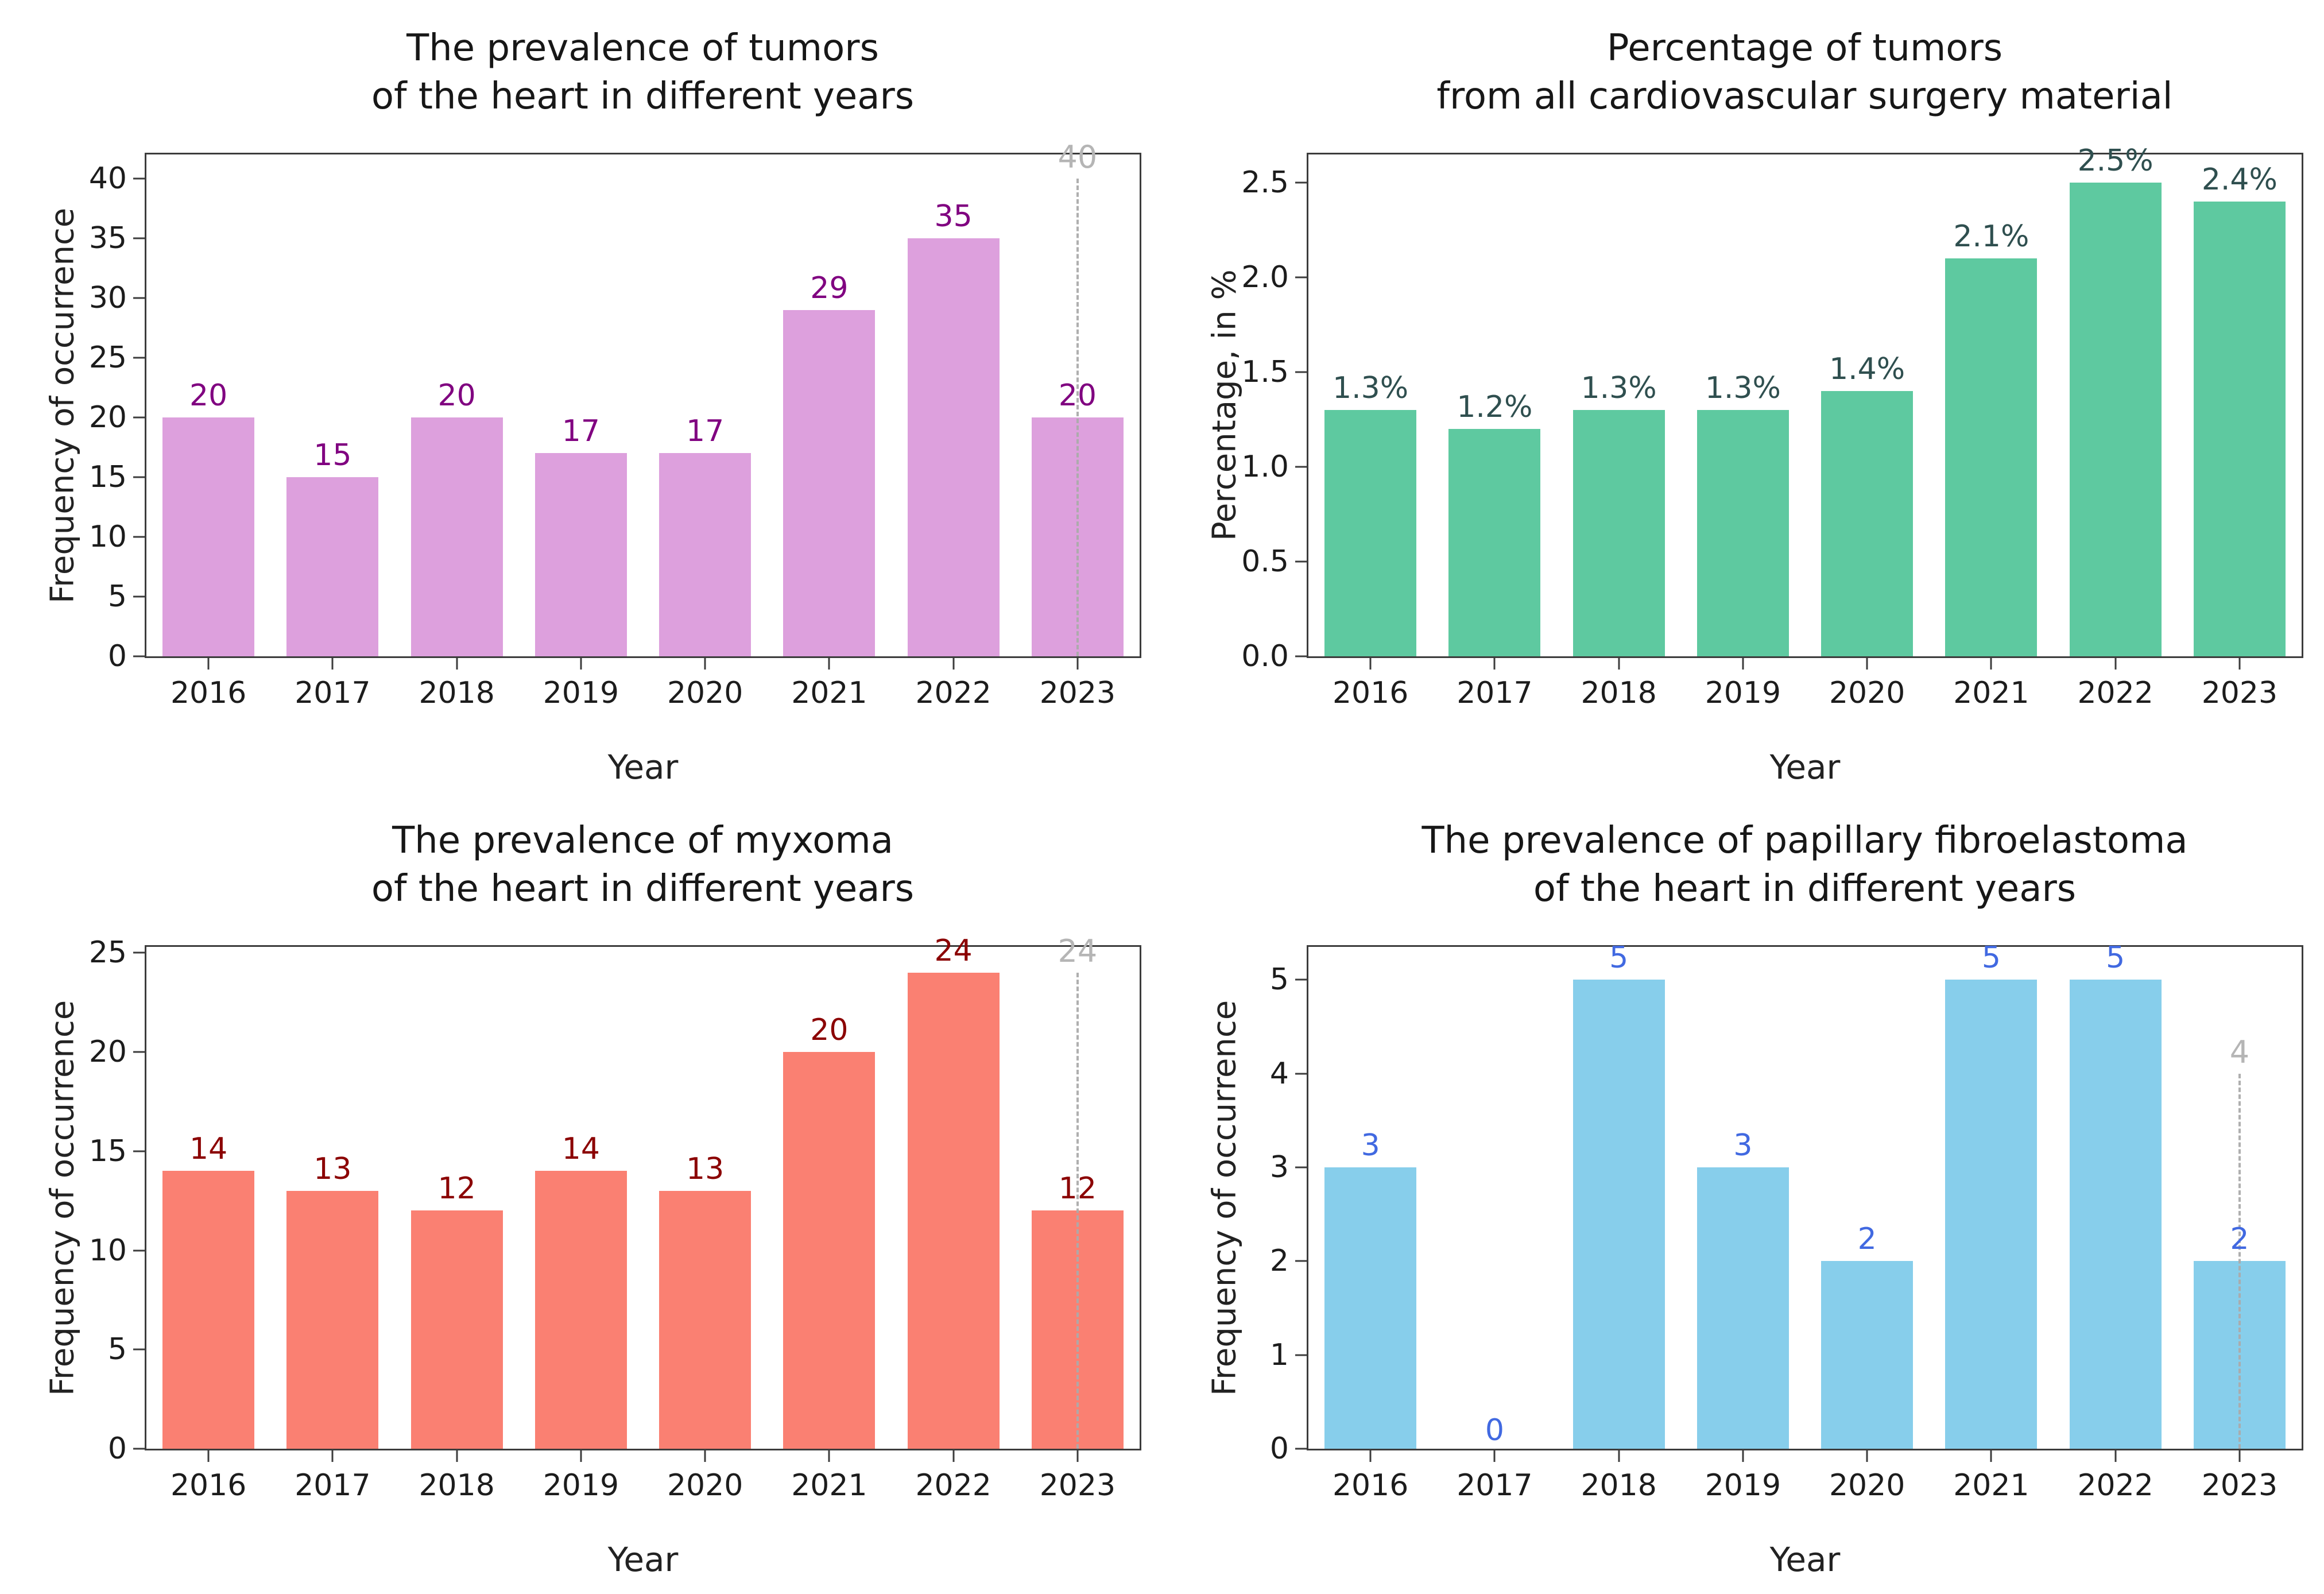 This screenshot has width=2324, height=1594. What do you see at coordinates (1078, 951) in the screenshot?
I see `forecast-value-label: 24` at bounding box center [1078, 951].